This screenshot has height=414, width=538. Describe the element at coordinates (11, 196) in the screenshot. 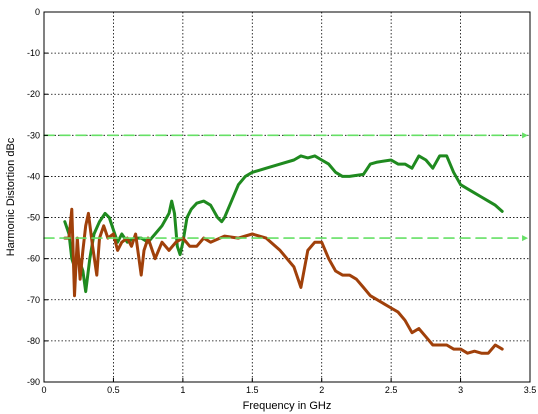

I see `y-axis-label: Harmonic Distortion dBc` at that location.